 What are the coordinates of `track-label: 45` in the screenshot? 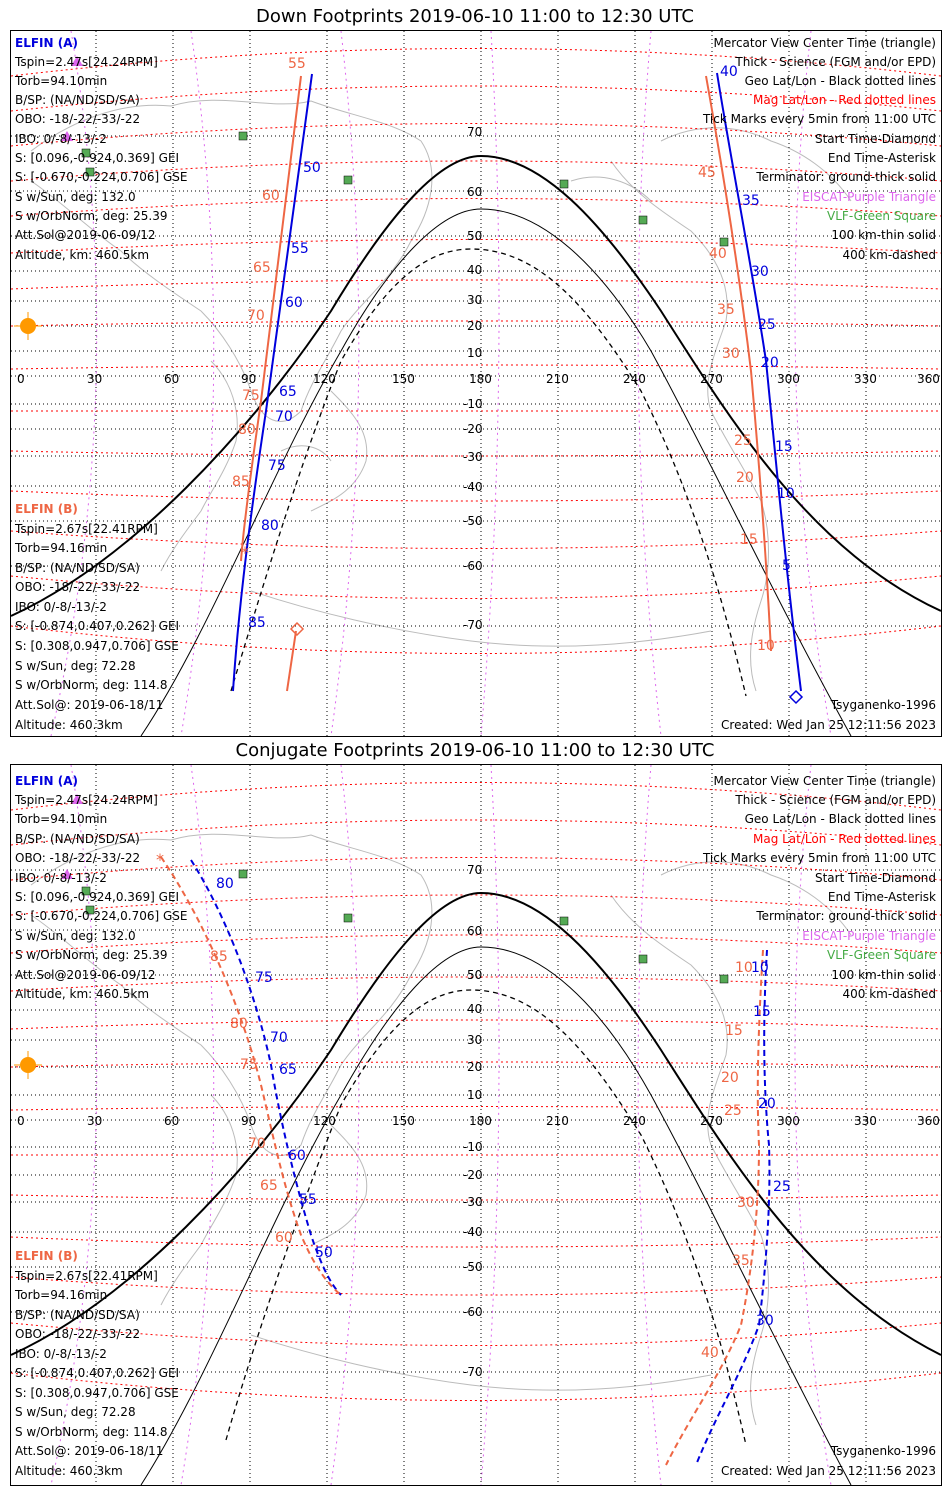 It's located at (707, 173).